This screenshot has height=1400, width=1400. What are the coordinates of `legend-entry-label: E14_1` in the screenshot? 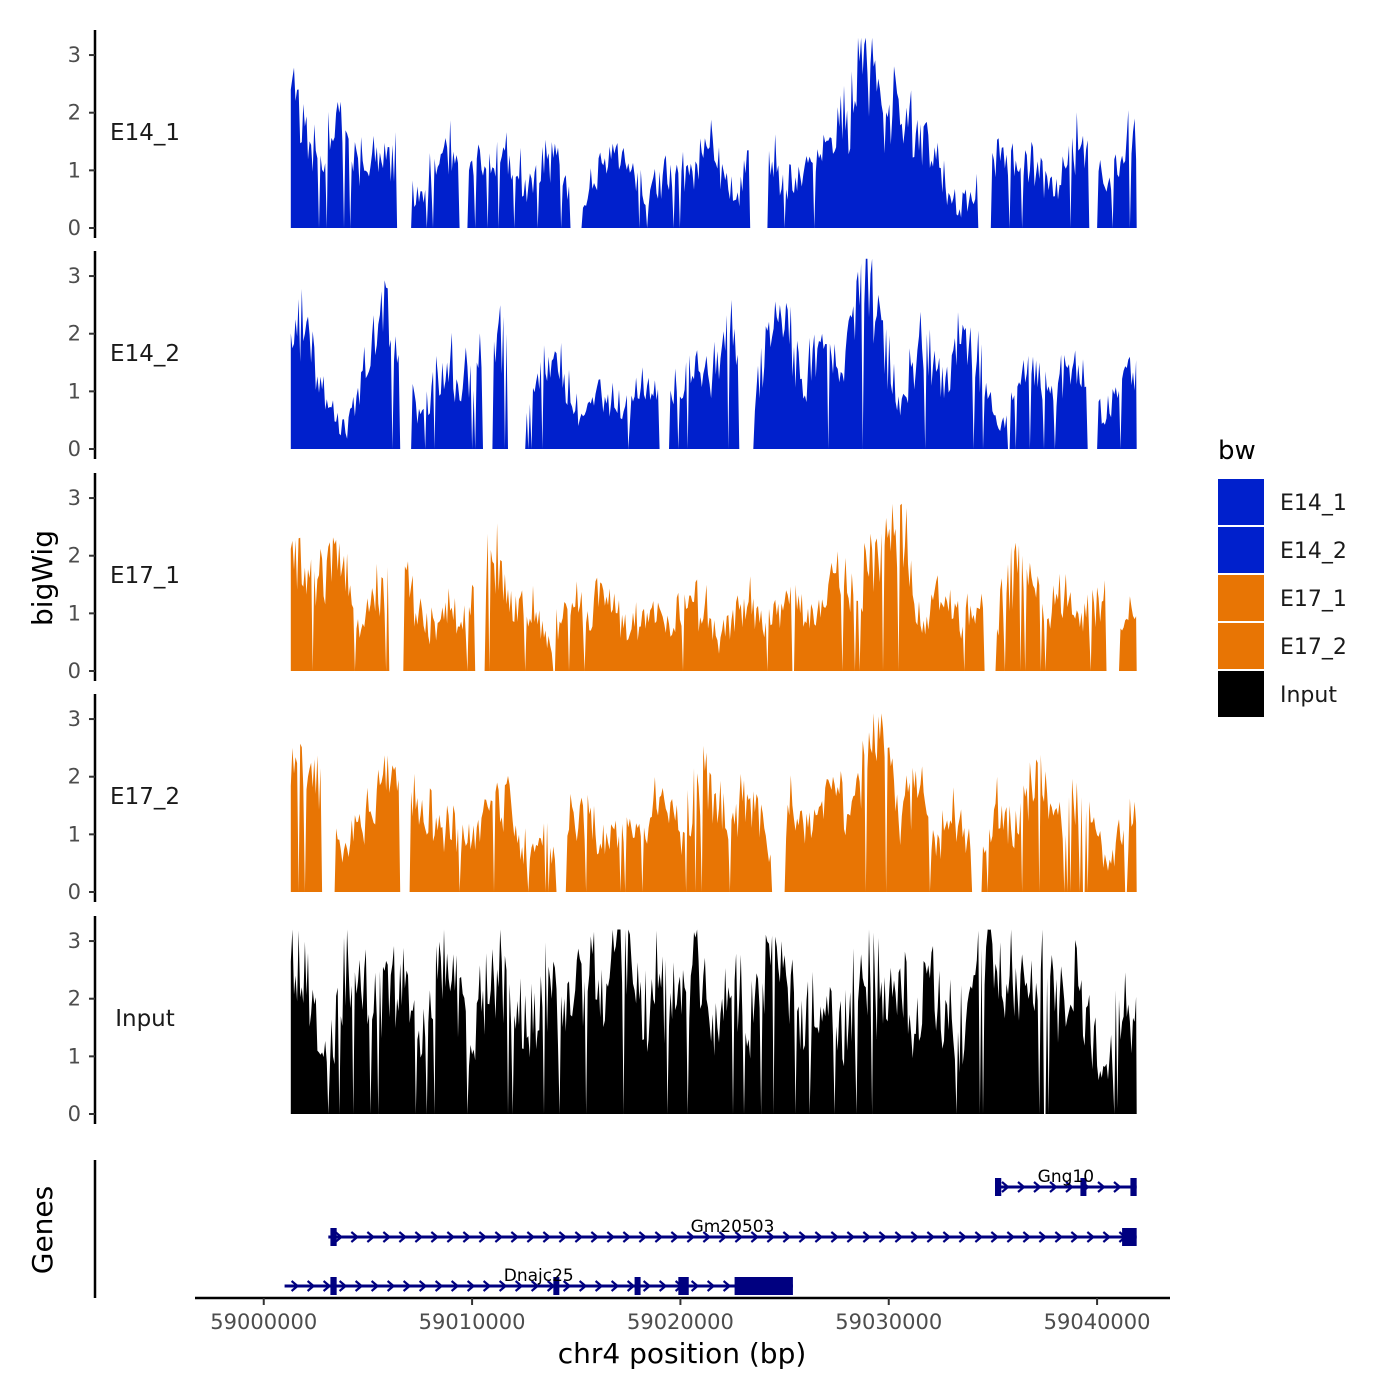 It's located at (1313, 503).